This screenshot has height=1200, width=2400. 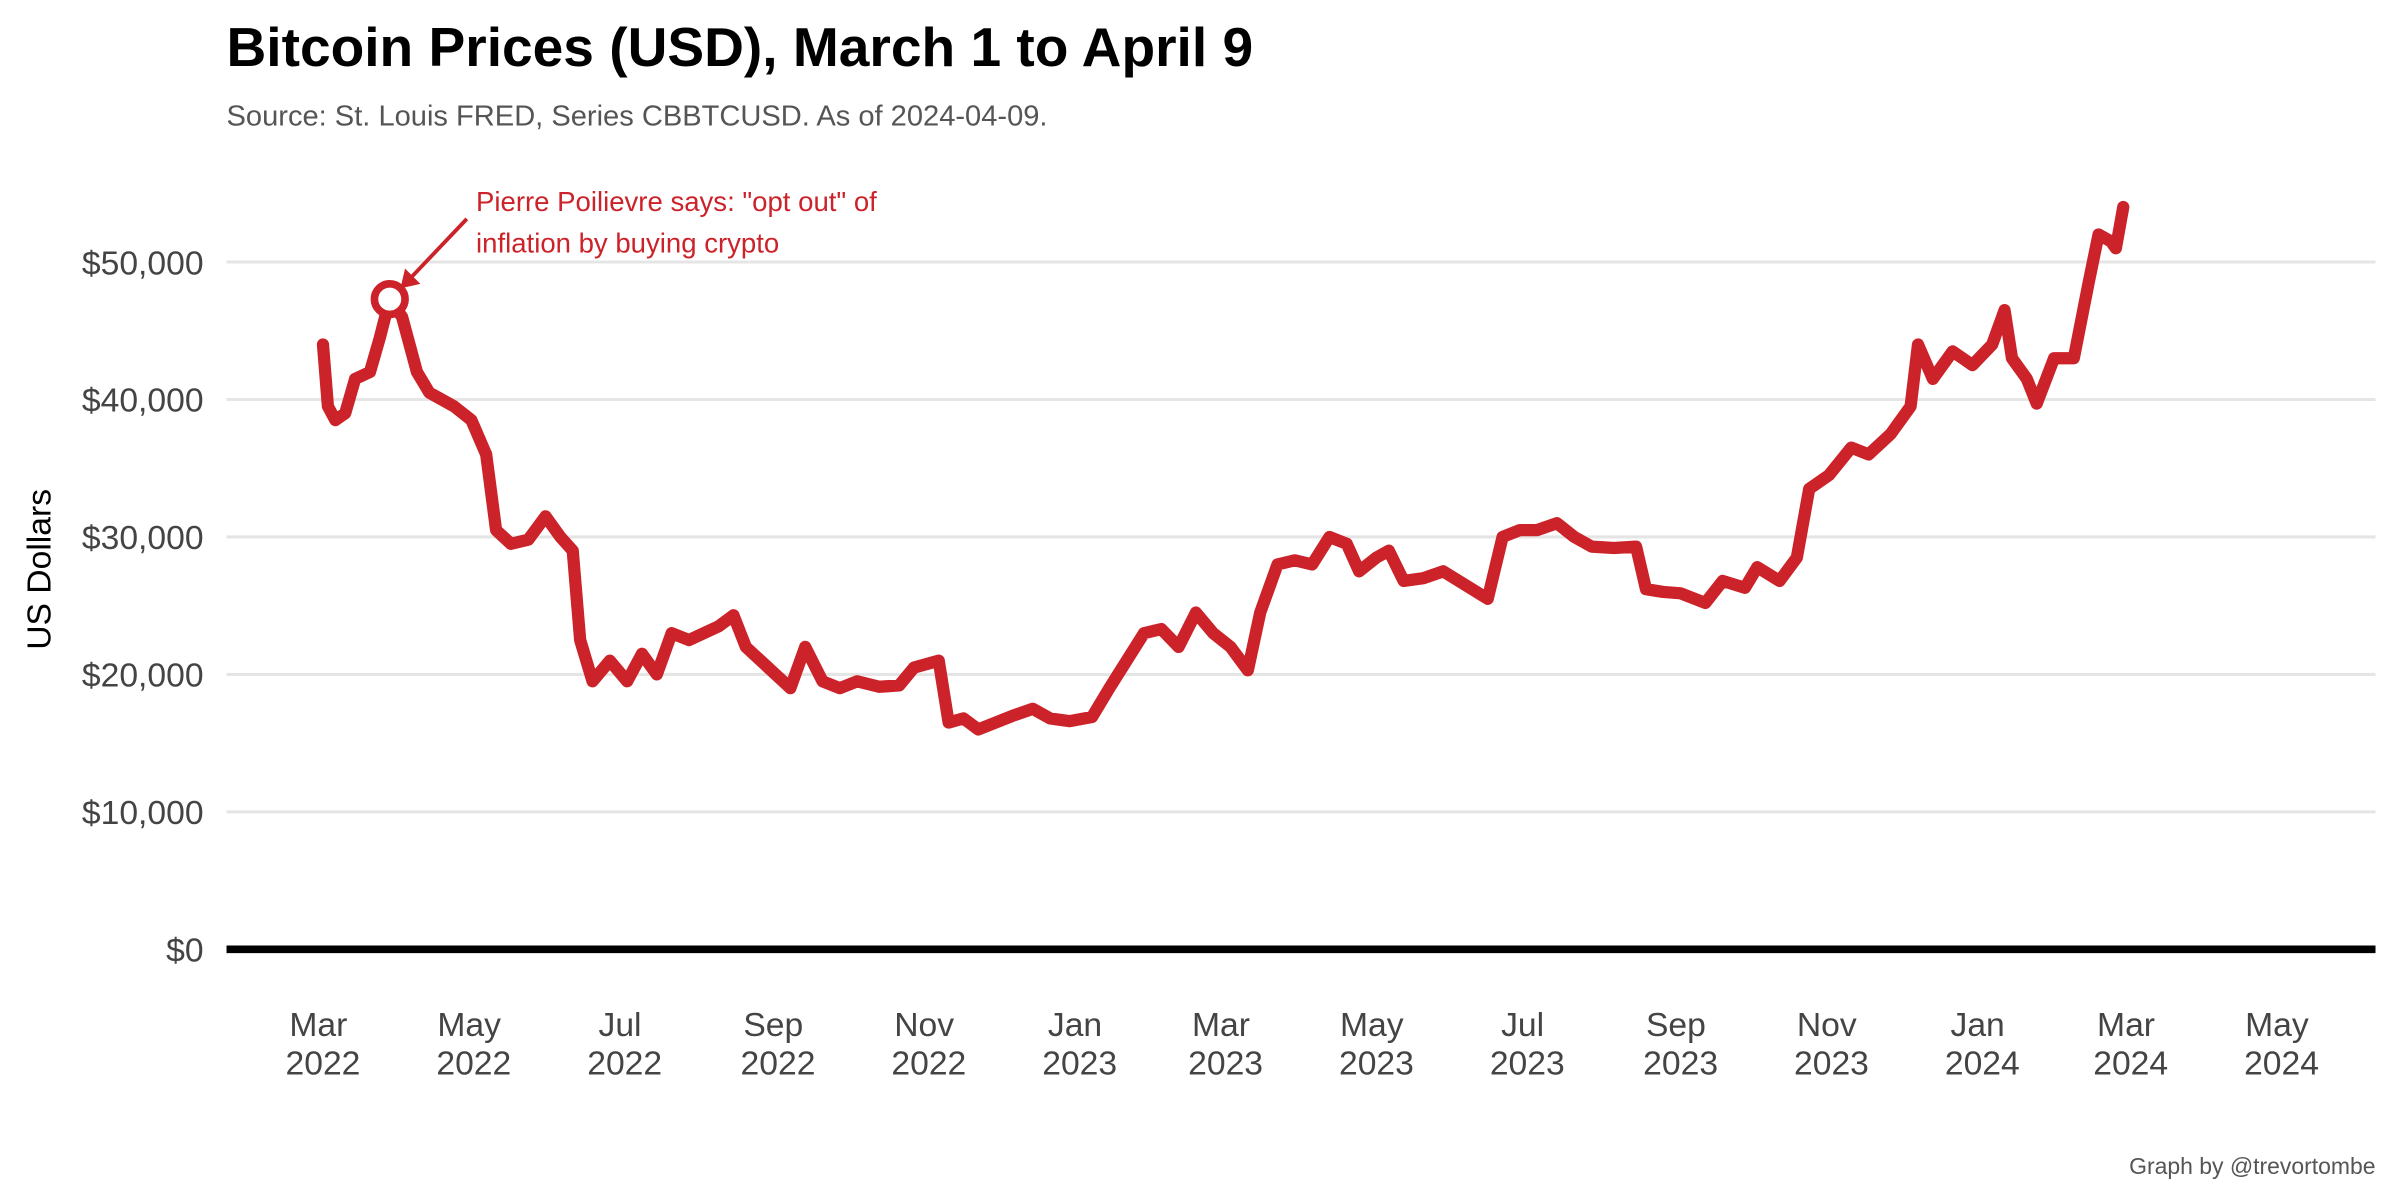 I want to click on x-tick-label: Sep 2022, so click(x=778, y=1044).